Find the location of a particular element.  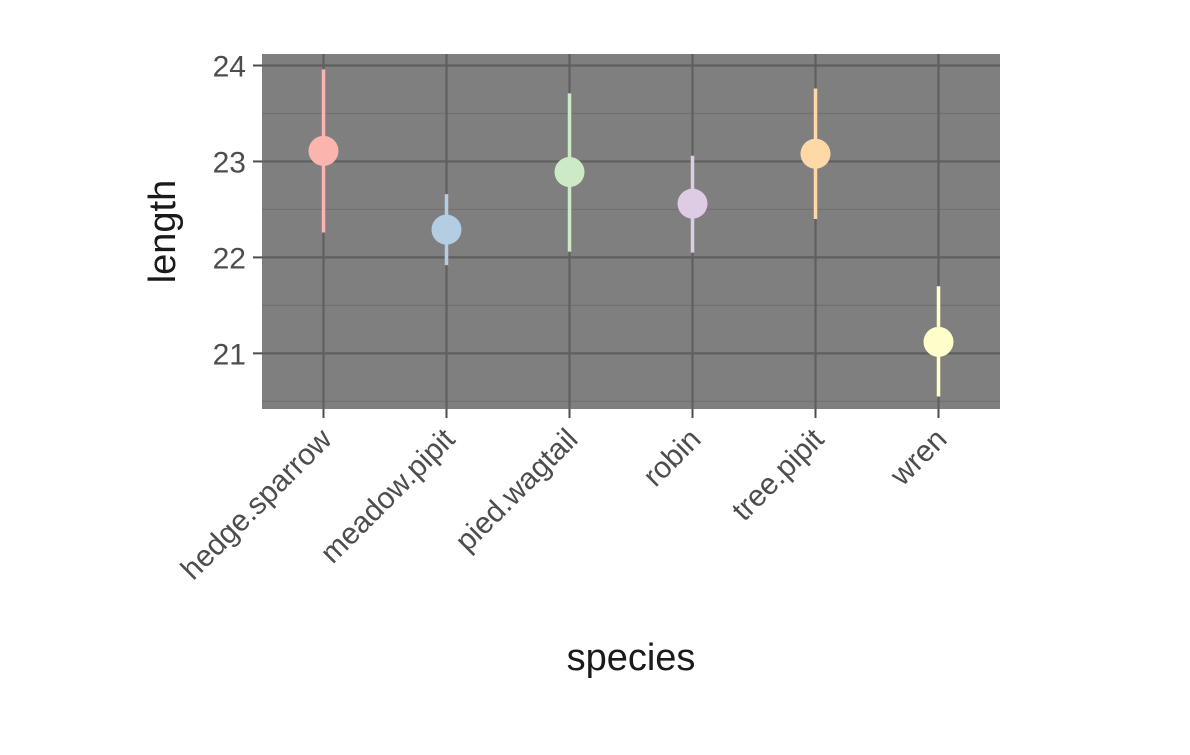

x-tick-label: pied.wagtail is located at coordinates (516, 490).